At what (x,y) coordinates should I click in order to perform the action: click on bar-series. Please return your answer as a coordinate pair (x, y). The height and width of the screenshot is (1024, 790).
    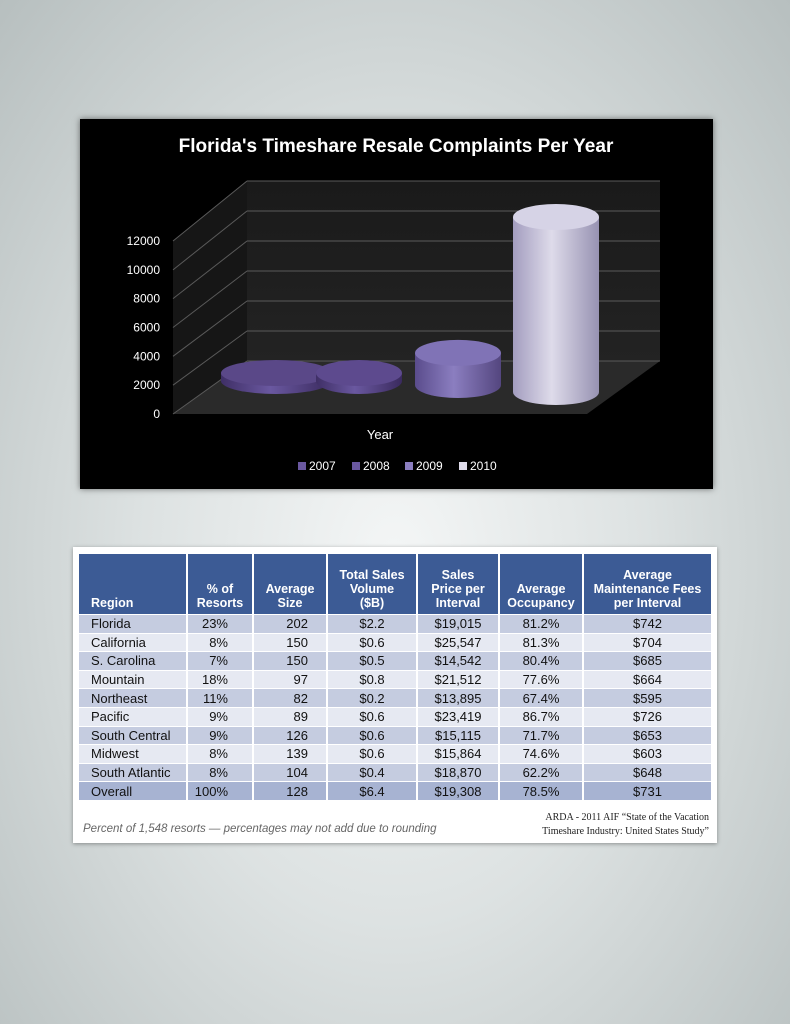
    Looking at the image, I should click on (410, 304).